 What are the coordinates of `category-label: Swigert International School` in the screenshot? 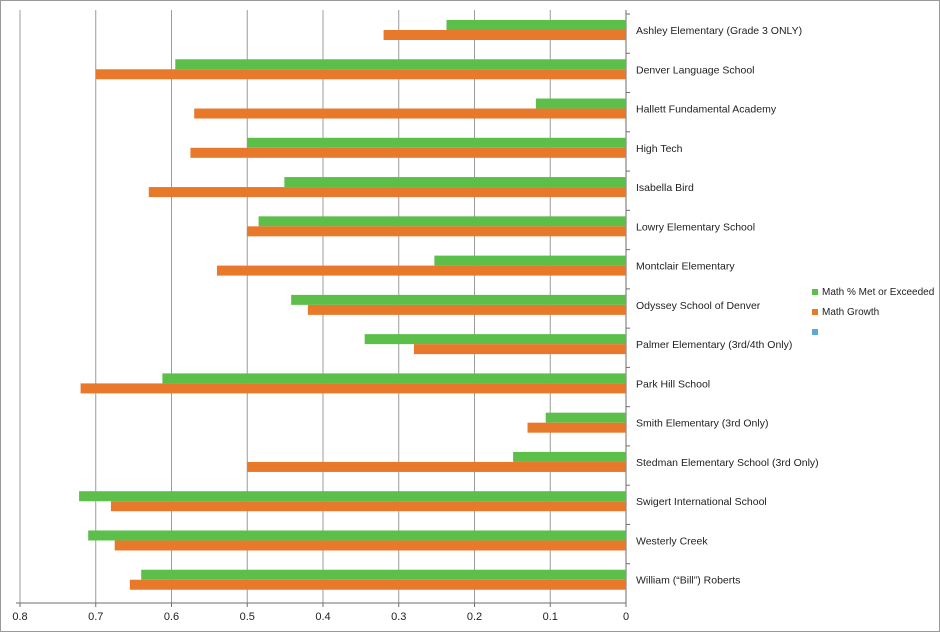 It's located at (701, 502).